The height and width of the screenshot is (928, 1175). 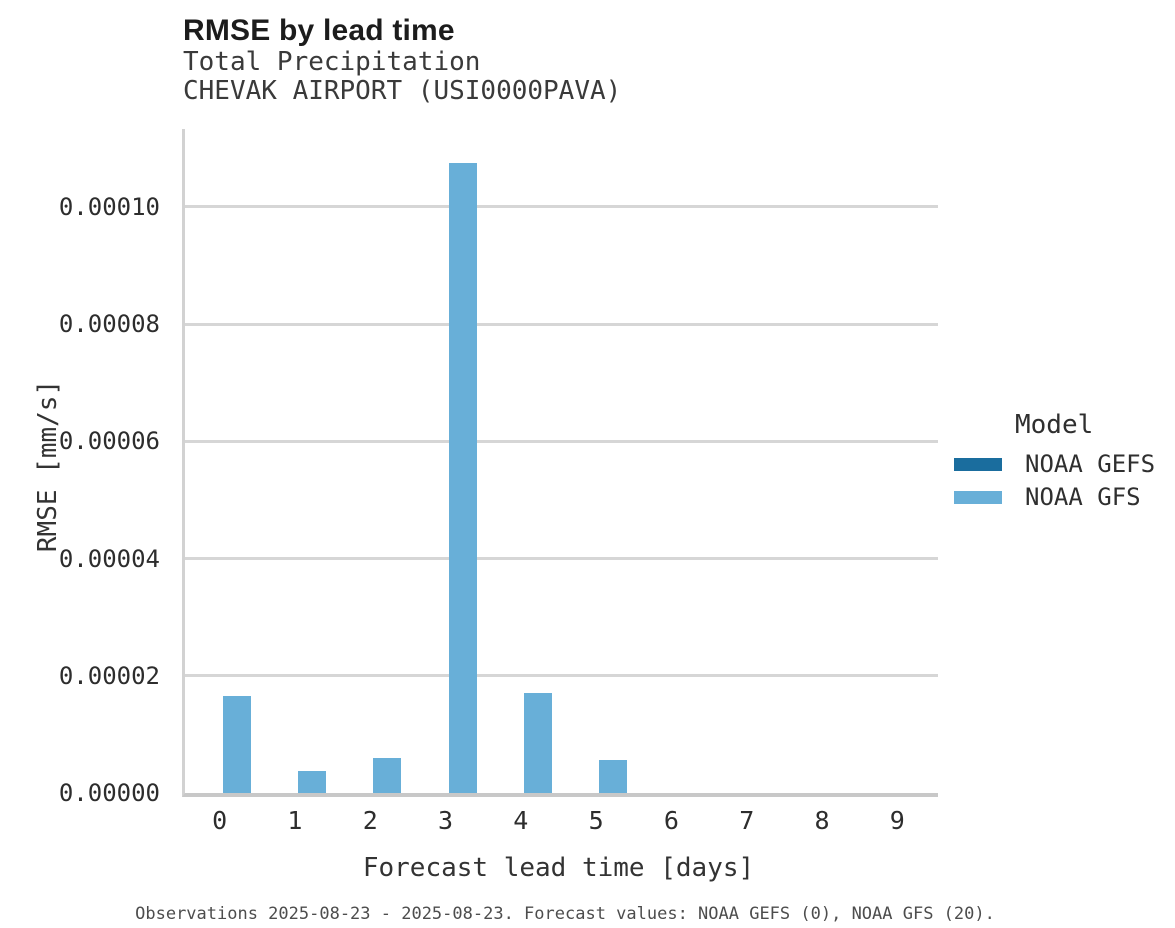 What do you see at coordinates (109, 675) in the screenshot?
I see `y-tick-label: 0.00002` at bounding box center [109, 675].